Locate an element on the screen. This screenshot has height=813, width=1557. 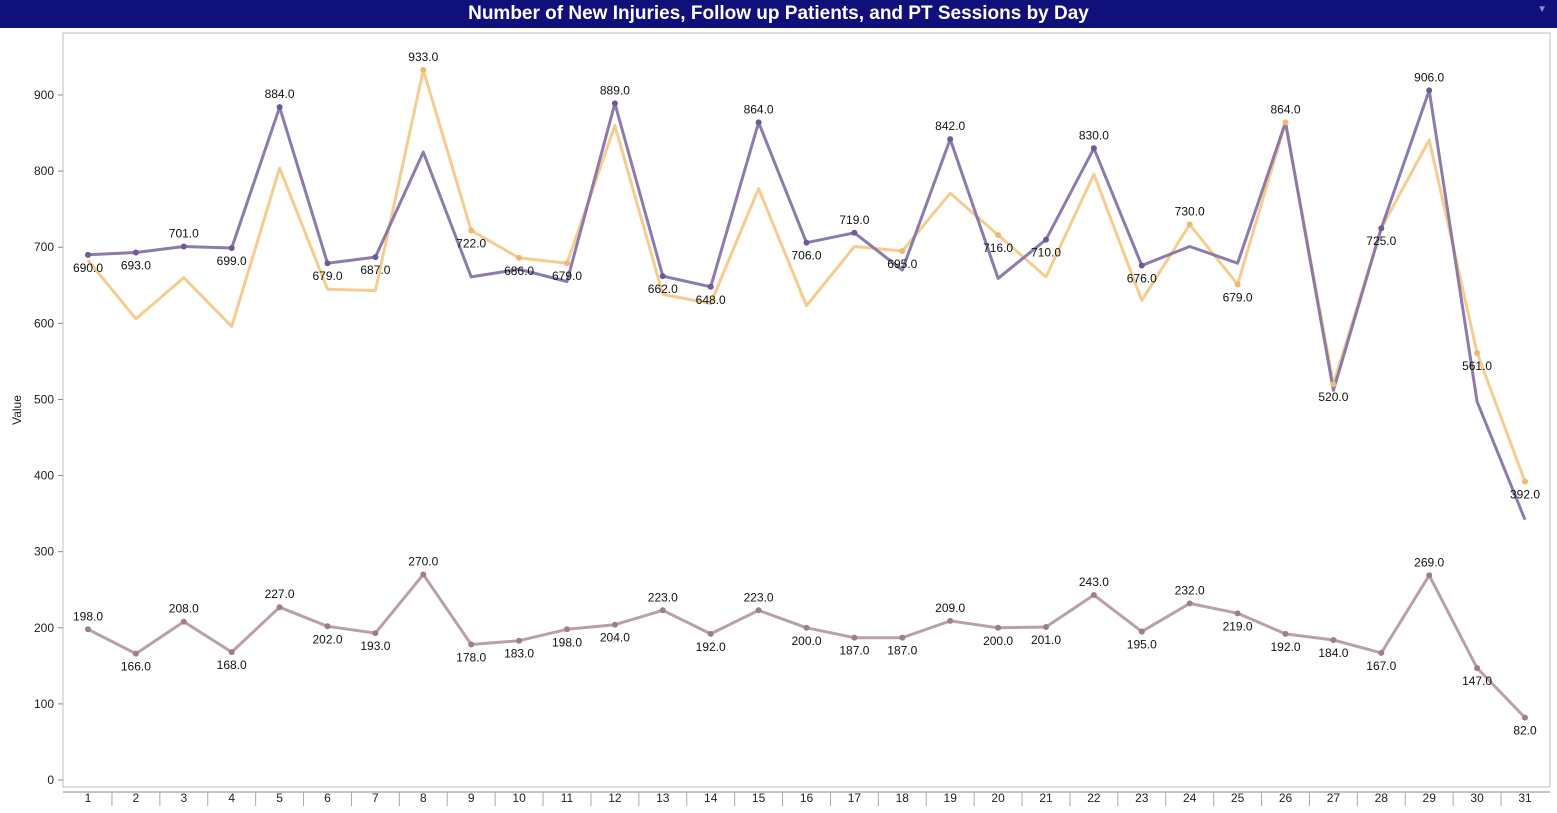
x-tick-label: 3 is located at coordinates (183, 798).